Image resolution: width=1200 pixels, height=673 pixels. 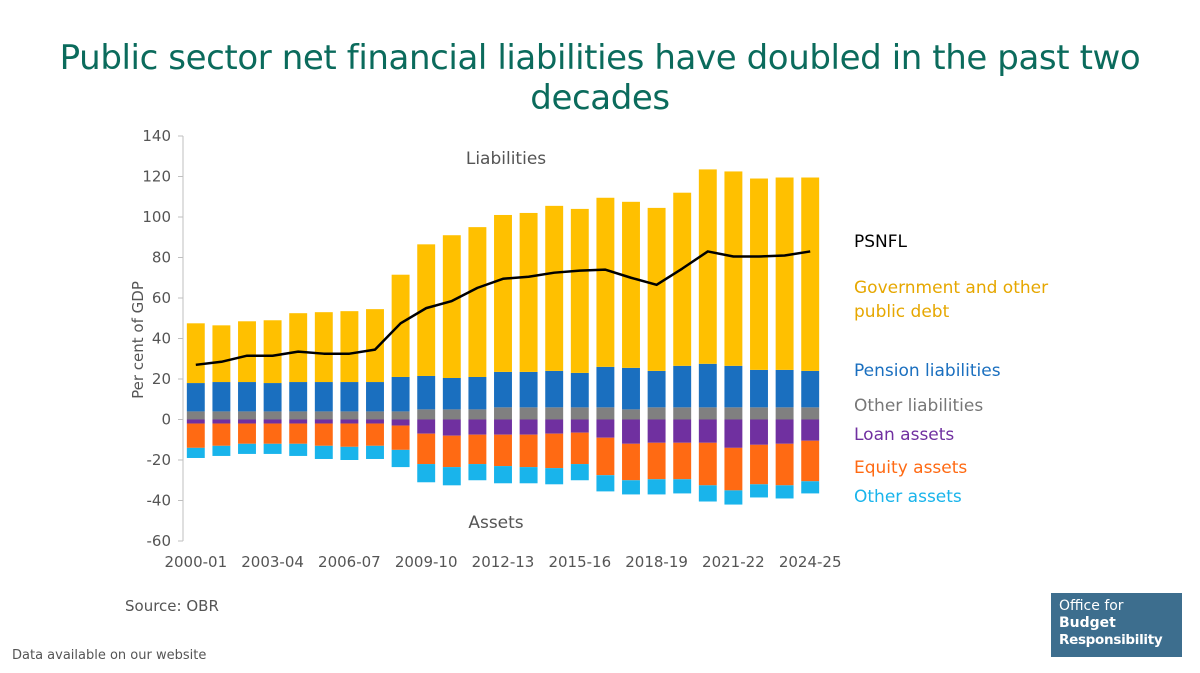 What do you see at coordinates (161, 339) in the screenshot?
I see `y-tick-label: 40` at bounding box center [161, 339].